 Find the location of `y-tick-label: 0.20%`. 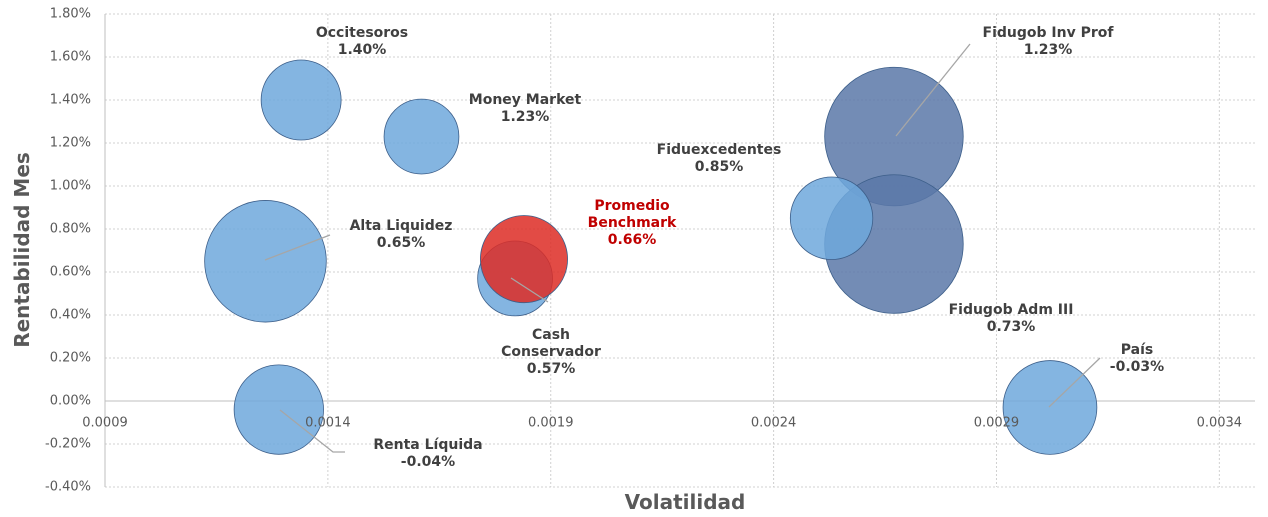

y-tick-label: 0.20% is located at coordinates (70, 358).